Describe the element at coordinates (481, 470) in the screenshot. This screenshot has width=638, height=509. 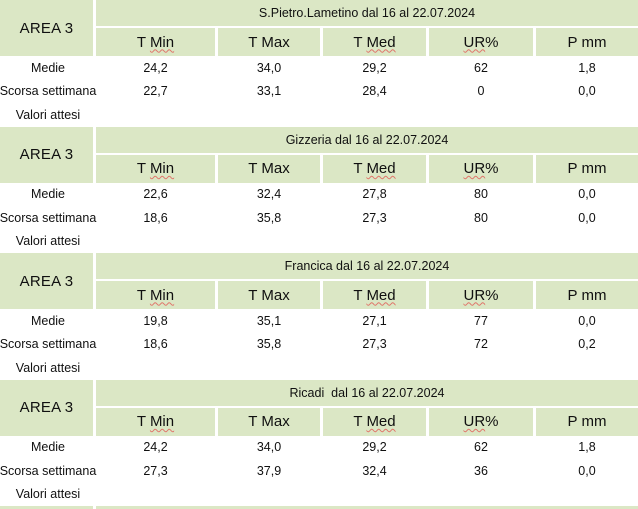
I see `cell-ur: 36` at that location.